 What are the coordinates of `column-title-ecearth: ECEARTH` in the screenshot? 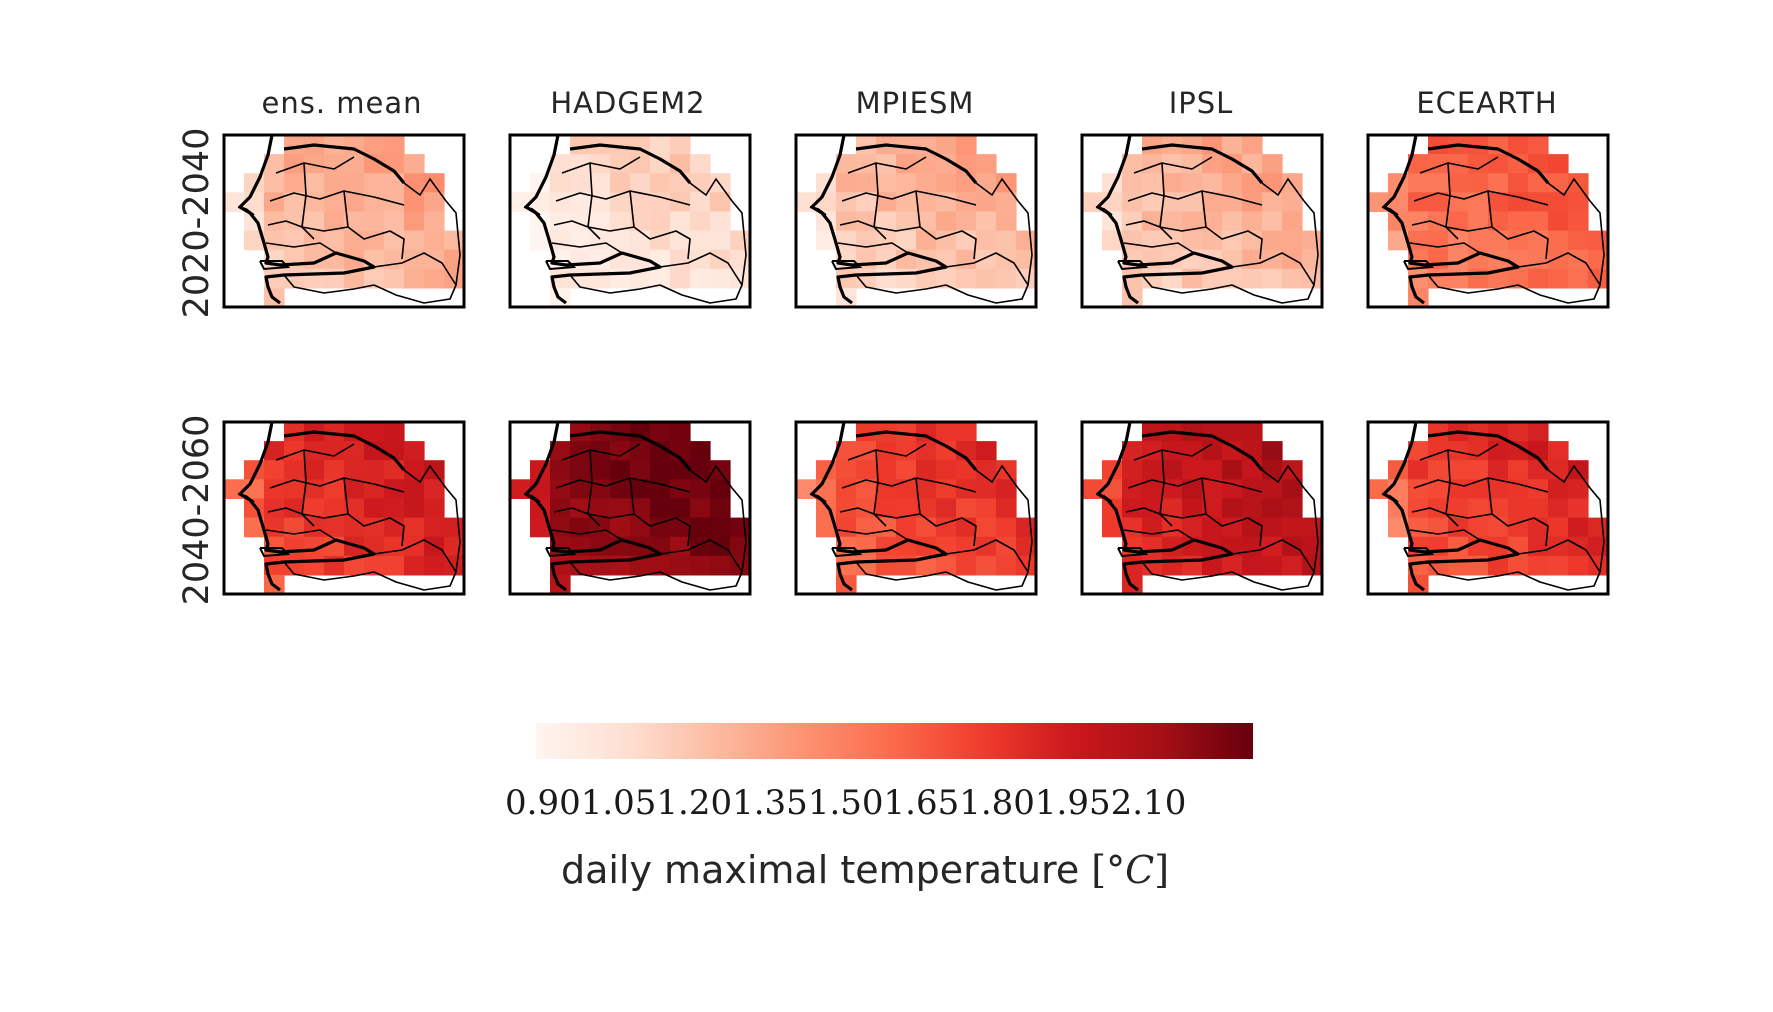 It's located at (1487, 103).